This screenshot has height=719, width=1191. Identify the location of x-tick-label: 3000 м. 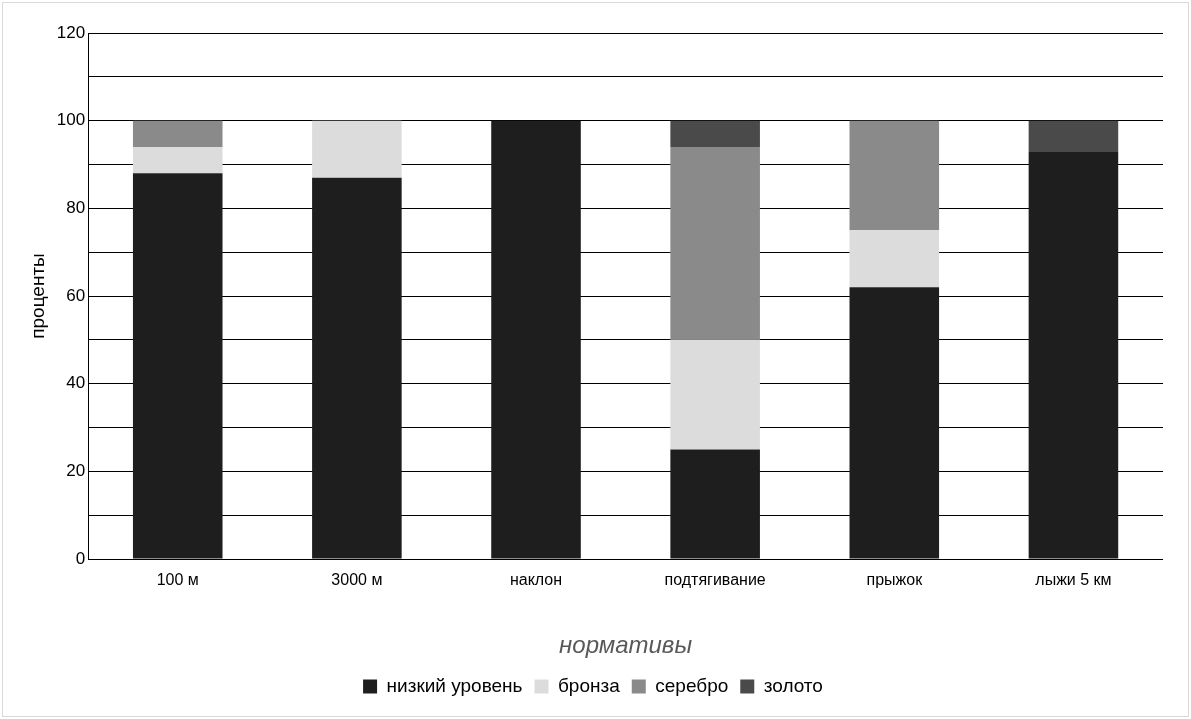
(357, 580).